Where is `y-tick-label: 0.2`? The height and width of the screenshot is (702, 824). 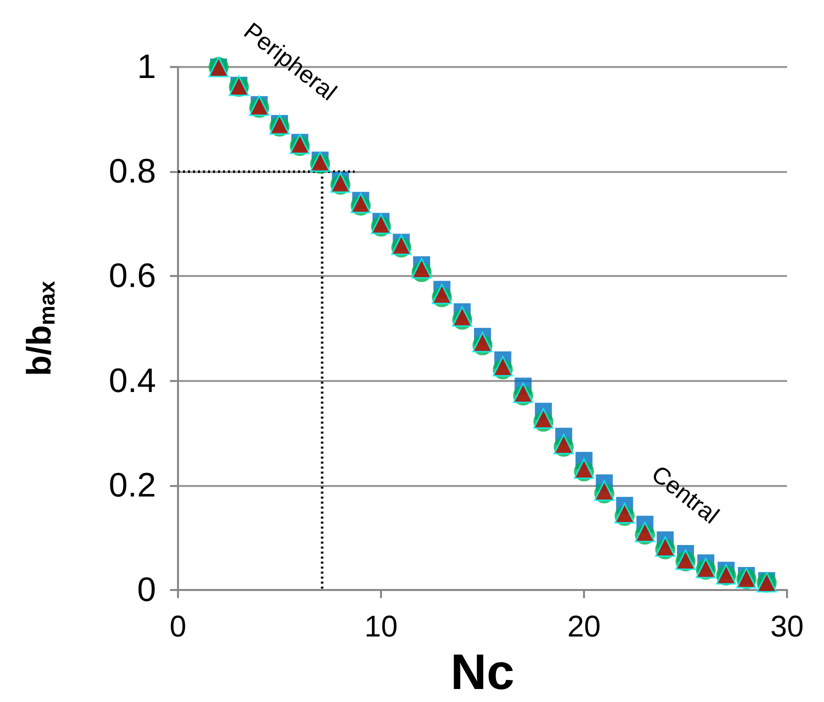
y-tick-label: 0.2 is located at coordinates (132, 485).